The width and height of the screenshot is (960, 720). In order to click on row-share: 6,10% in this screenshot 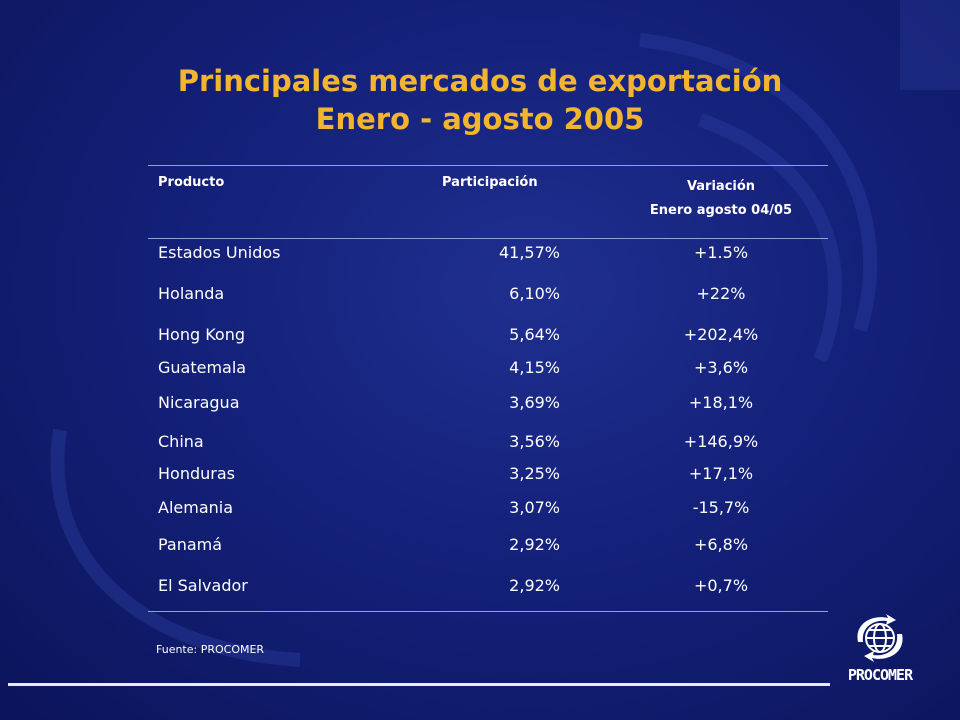, I will do `click(534, 293)`.